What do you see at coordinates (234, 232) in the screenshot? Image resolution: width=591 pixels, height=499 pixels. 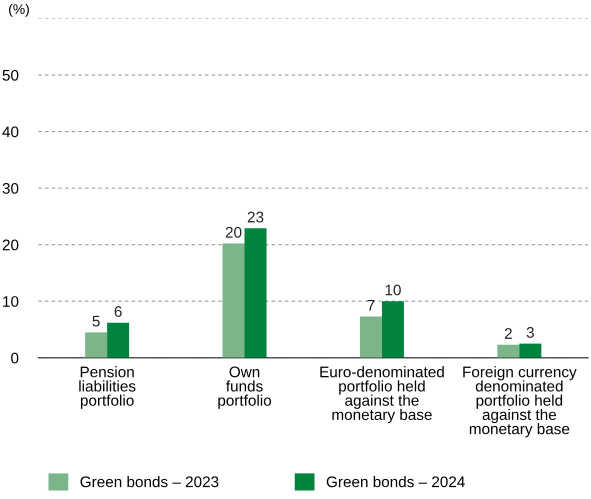 I see `data-label: 20` at bounding box center [234, 232].